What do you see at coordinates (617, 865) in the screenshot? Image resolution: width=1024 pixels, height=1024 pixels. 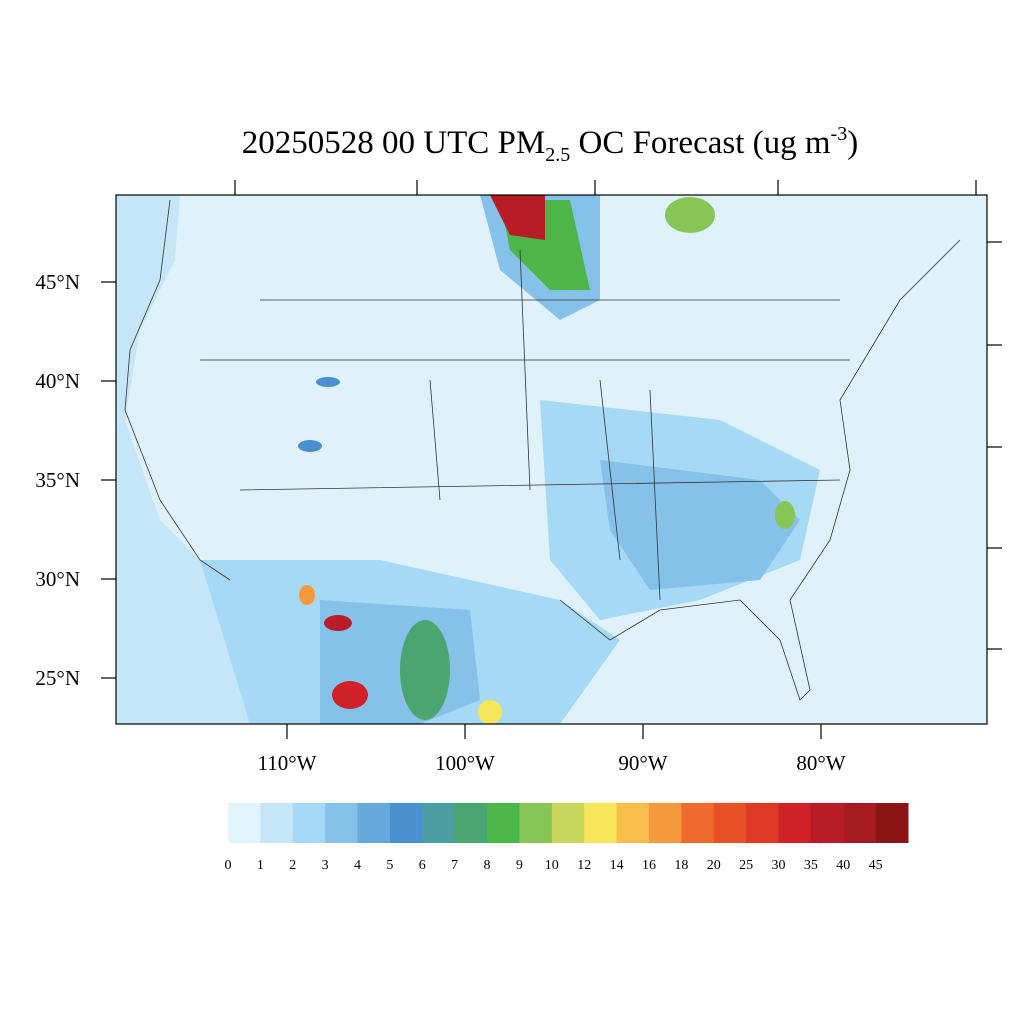 I see `colorbar-label: 14` at bounding box center [617, 865].